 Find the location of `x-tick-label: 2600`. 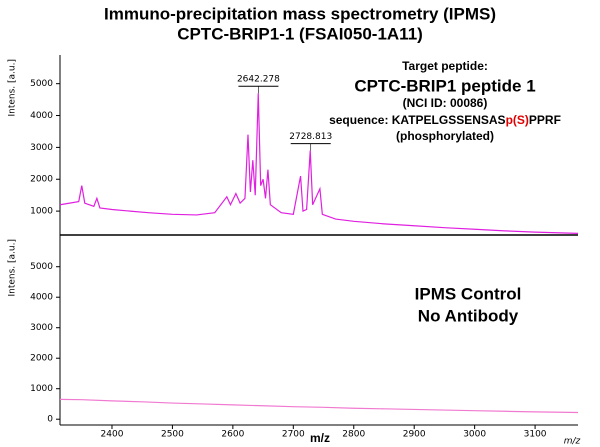

x-tick-label: 2600 is located at coordinates (232, 435).